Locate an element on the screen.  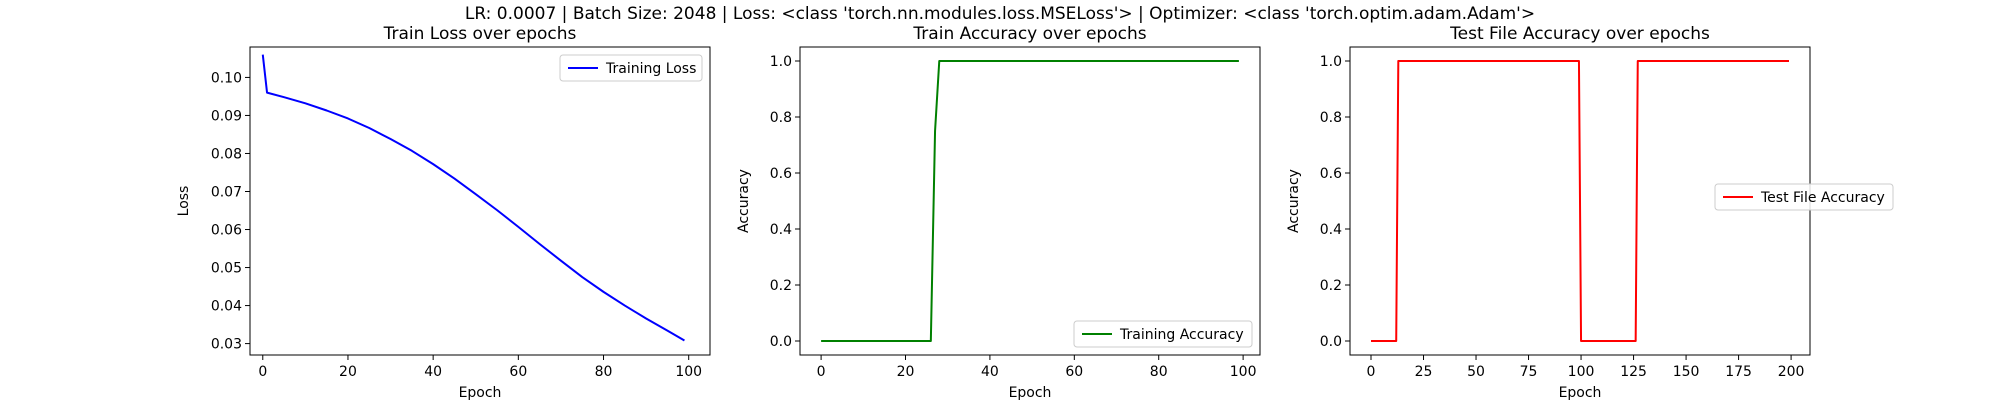
y-tick-label: 0.10 is located at coordinates (226, 78).